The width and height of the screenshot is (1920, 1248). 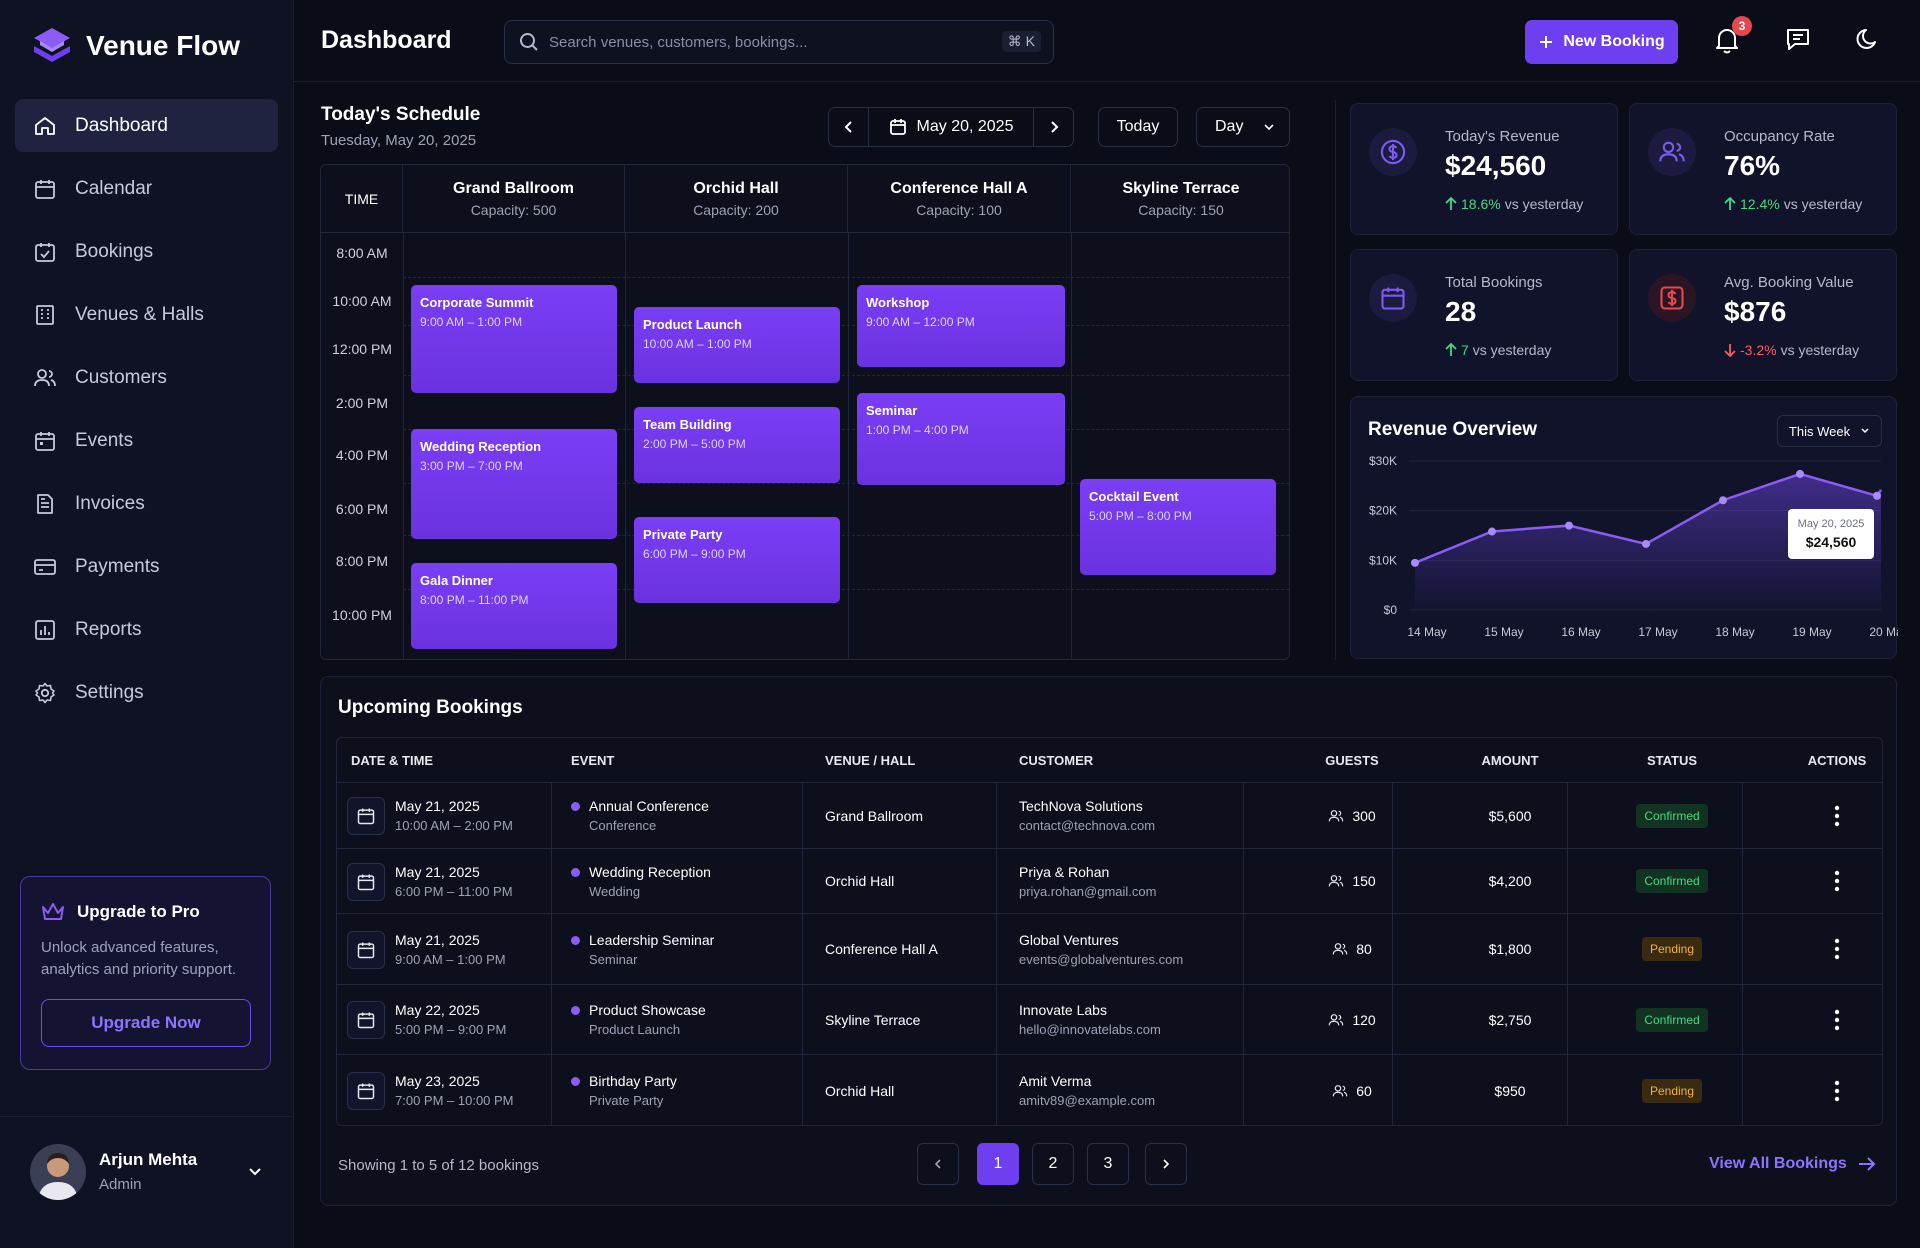 What do you see at coordinates (1601, 42) in the screenshot?
I see `new-booking-button: New Booking` at bounding box center [1601, 42].